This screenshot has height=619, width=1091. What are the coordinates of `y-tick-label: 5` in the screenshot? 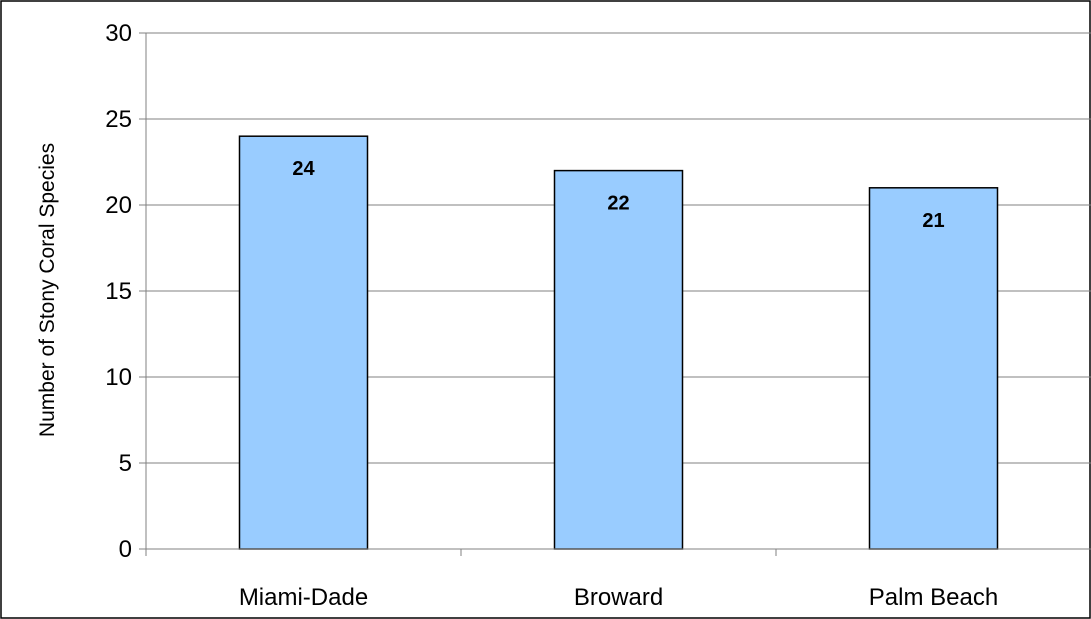 It's located at (125, 463).